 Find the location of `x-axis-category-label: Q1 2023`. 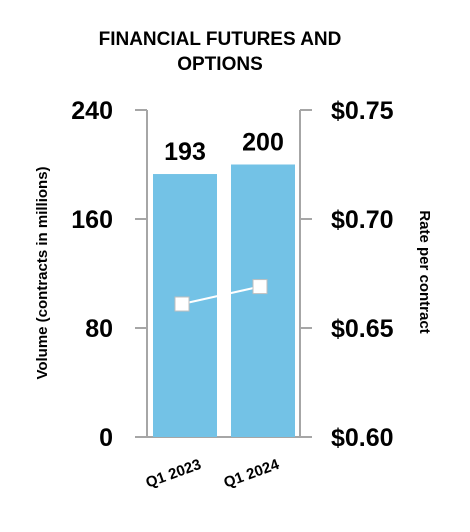

x-axis-category-label: Q1 2023 is located at coordinates (174, 474).